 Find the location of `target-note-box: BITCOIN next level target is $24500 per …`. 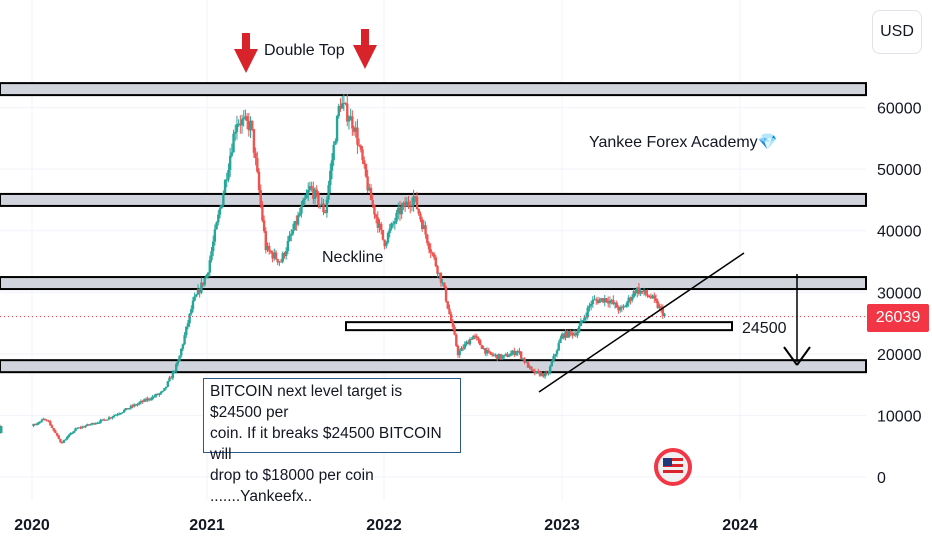

target-note-box: BITCOIN next level target is $24500 per … is located at coordinates (332, 441).